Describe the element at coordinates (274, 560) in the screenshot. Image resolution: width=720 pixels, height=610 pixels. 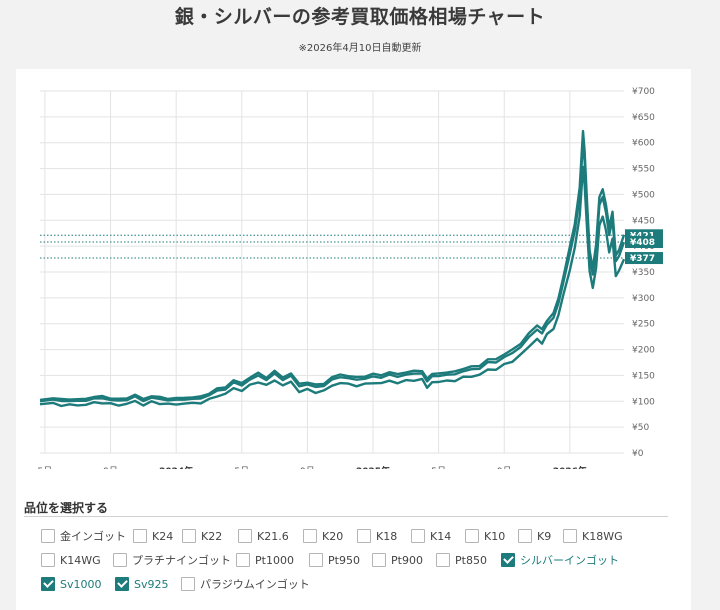
I see `grade-option-label: Pt1000` at that location.